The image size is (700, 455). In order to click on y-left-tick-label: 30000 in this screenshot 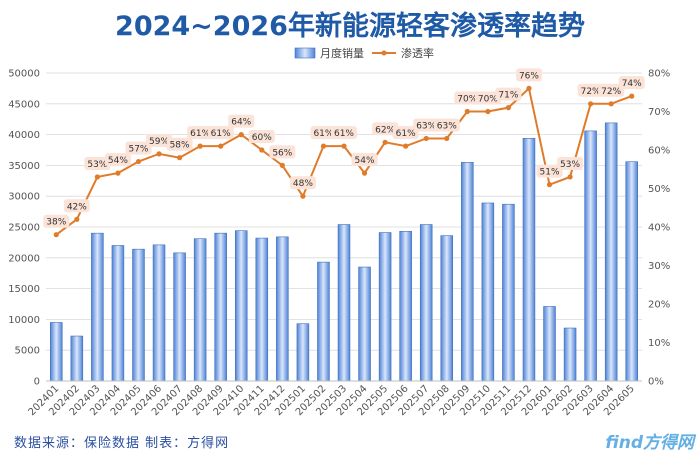, I will do `click(24, 197)`.